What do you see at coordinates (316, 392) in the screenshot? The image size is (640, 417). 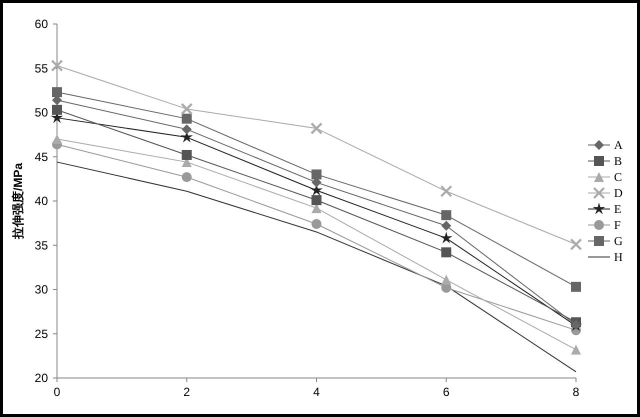 I see `x-tick-label: 4` at bounding box center [316, 392].